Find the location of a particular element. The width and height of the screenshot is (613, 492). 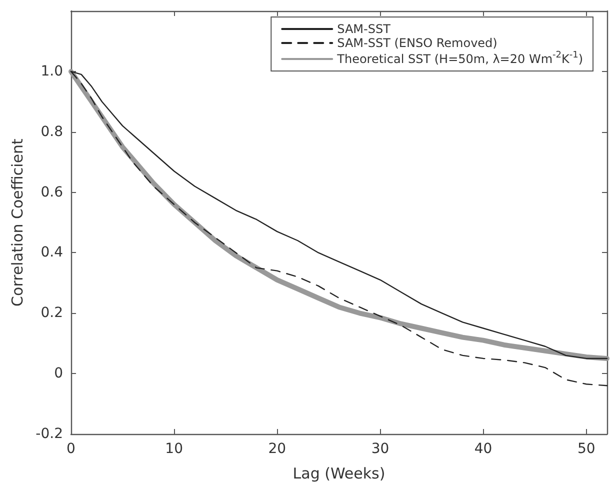

x-axis-title: Lag (Weeks) is located at coordinates (339, 473).